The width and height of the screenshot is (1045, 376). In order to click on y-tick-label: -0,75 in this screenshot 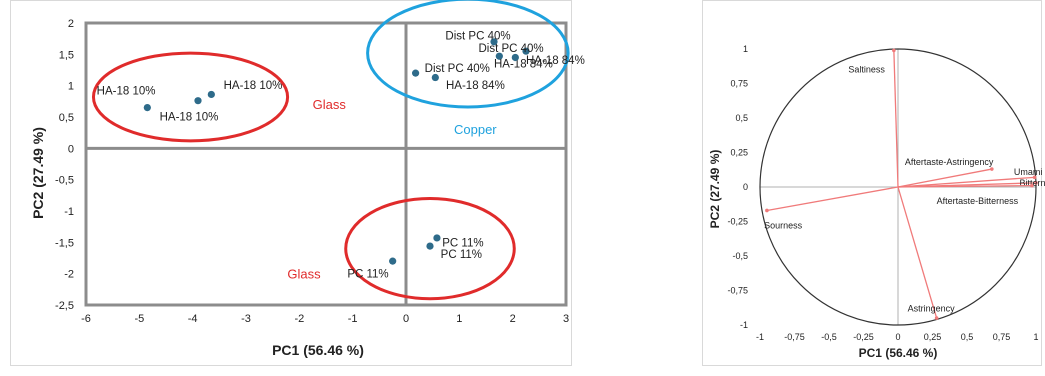, I will do `click(737, 291)`.